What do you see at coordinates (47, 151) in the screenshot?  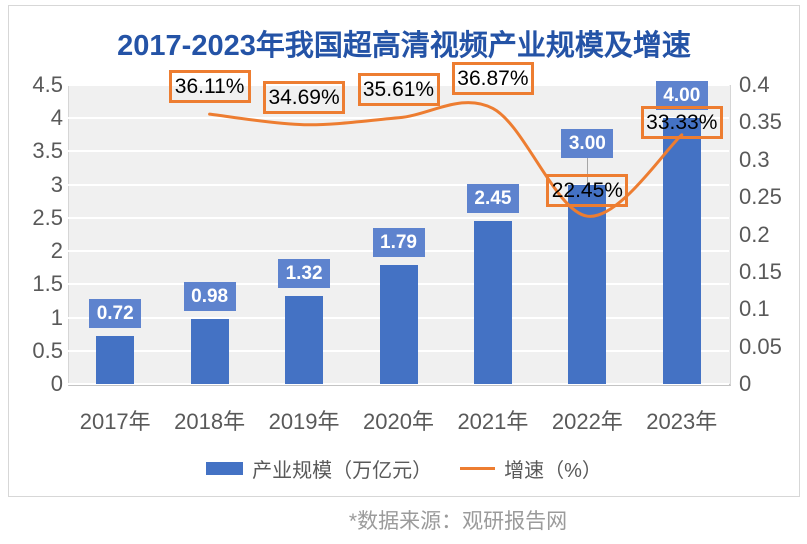 I see `y-axis-tick-left: 3.5` at bounding box center [47, 151].